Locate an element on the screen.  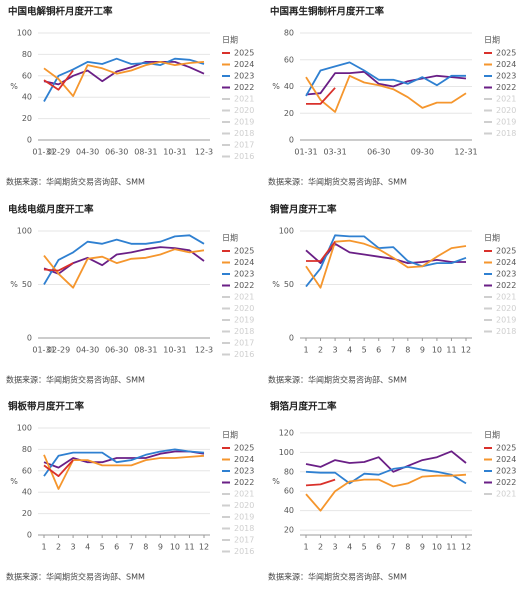
legend-label: 2016 is located at coordinates (244, 156).